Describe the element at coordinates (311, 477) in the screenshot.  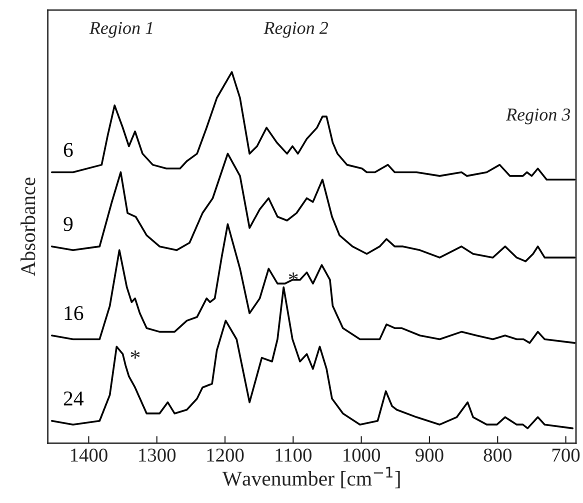
I see `x-axis-title: Wavenumber [cm$^{−1}$]` at that location.